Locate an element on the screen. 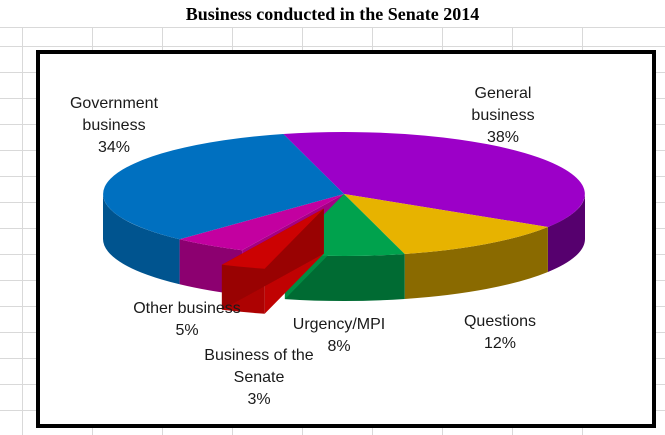  pie-side-general-business is located at coordinates (566, 233).